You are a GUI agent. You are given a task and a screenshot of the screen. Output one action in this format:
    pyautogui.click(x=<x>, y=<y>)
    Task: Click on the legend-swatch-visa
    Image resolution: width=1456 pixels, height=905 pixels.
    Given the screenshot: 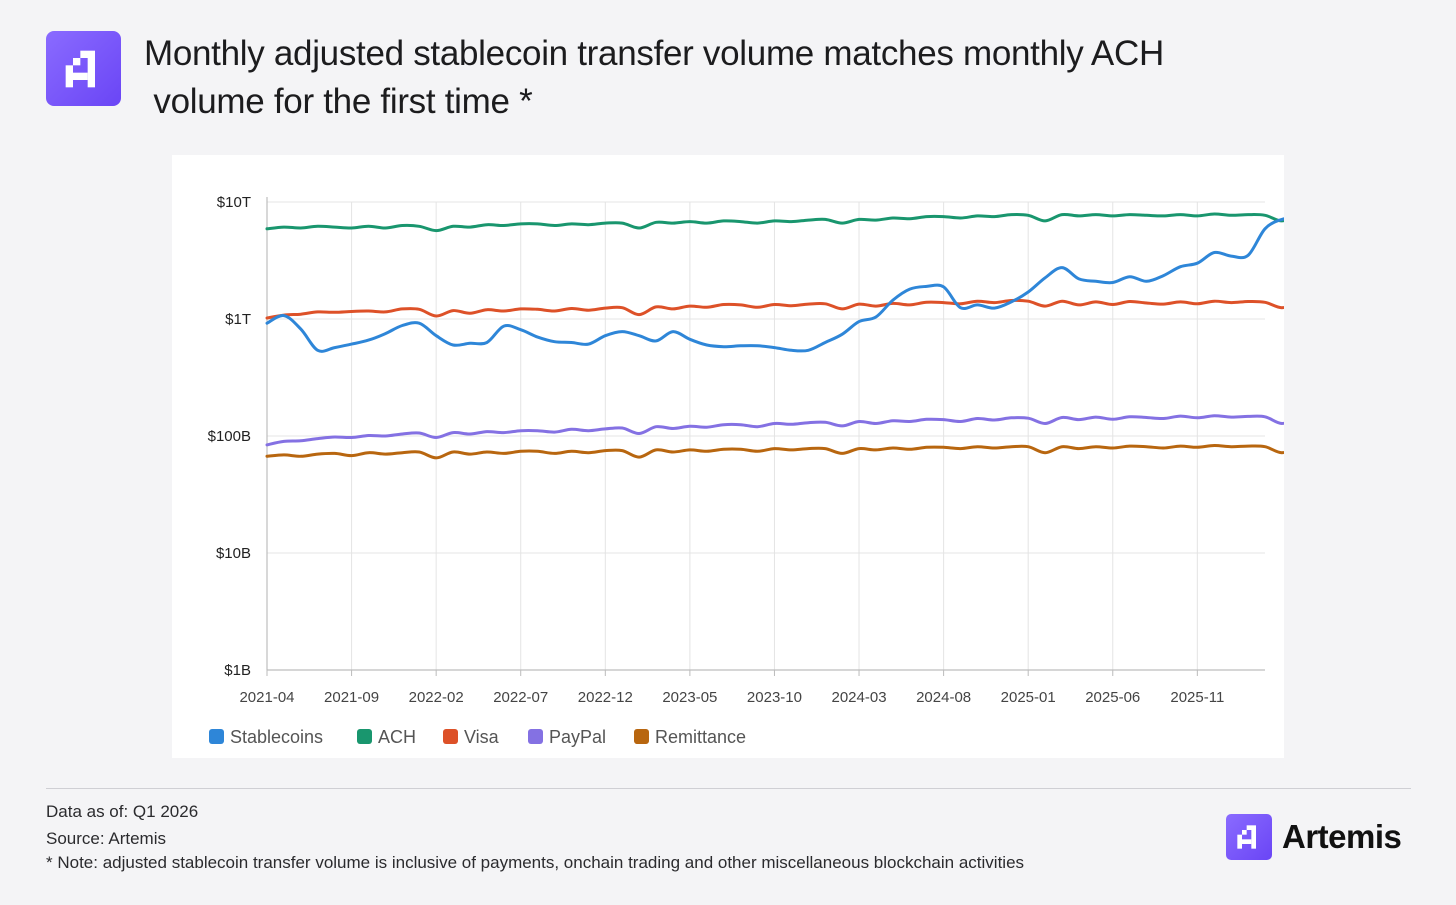 What is the action you would take?
    pyautogui.click(x=450, y=736)
    